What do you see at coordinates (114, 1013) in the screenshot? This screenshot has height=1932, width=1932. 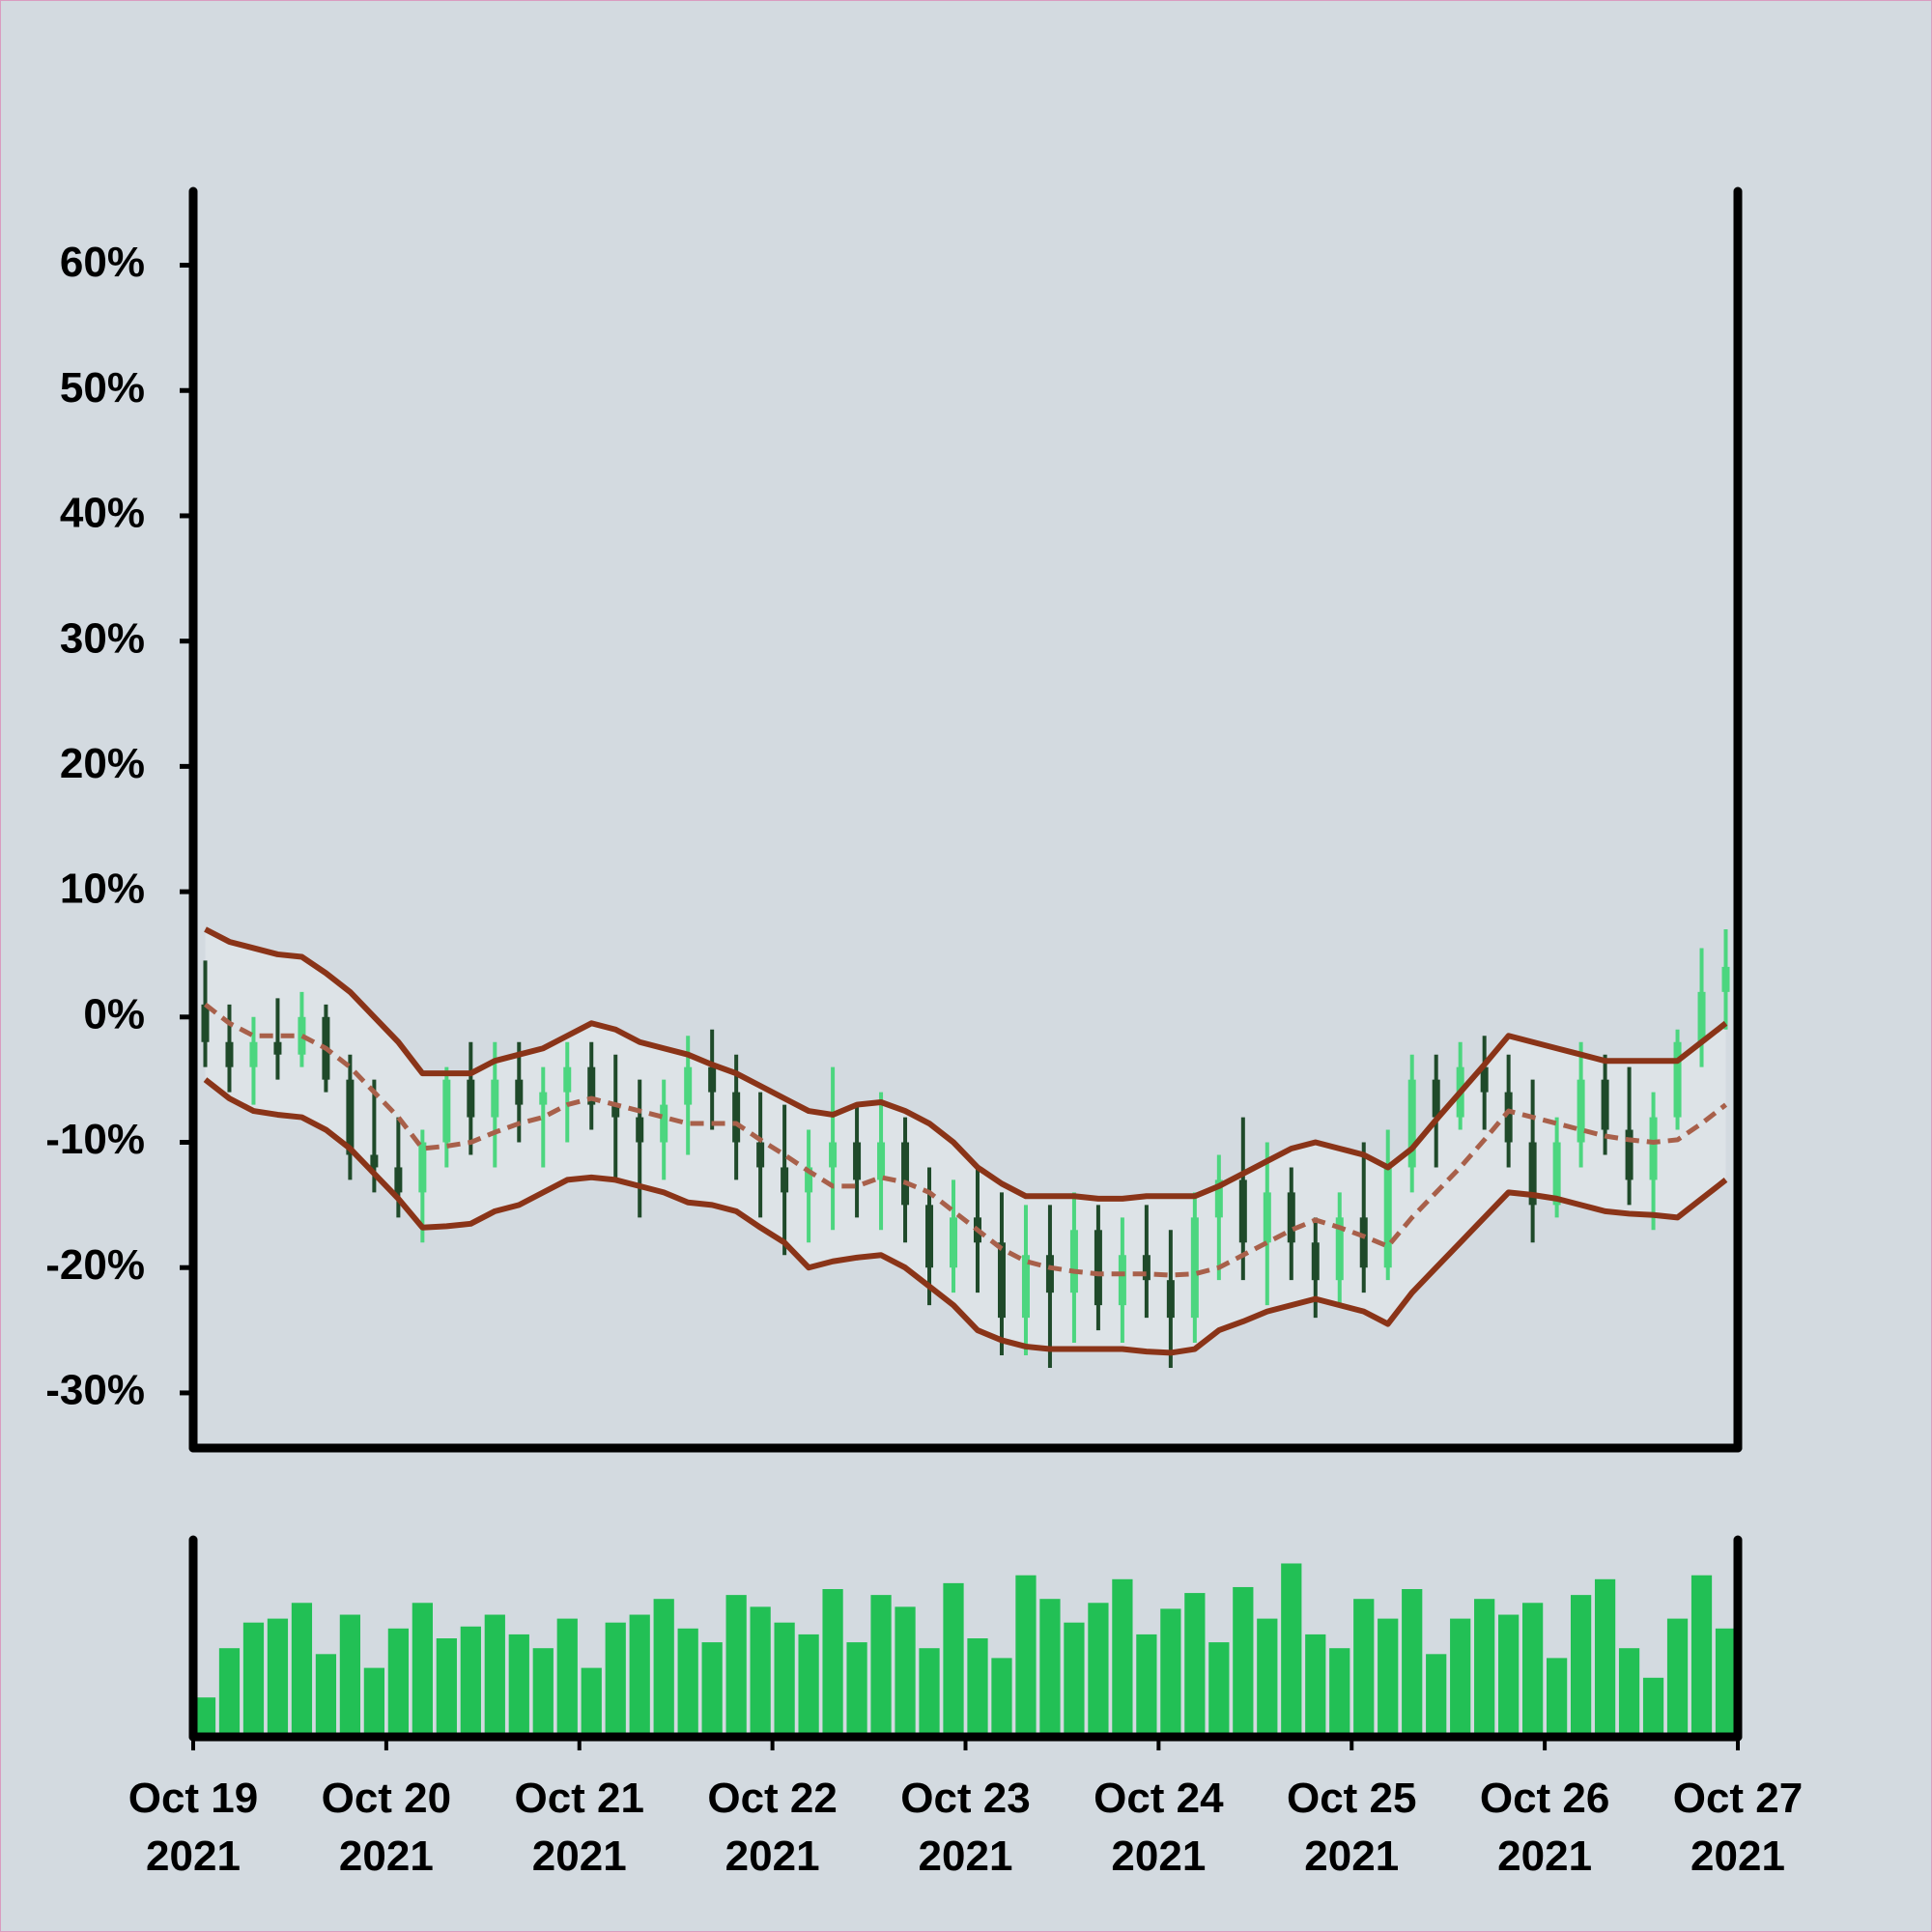 I see `y-tick-label: 0%` at bounding box center [114, 1013].